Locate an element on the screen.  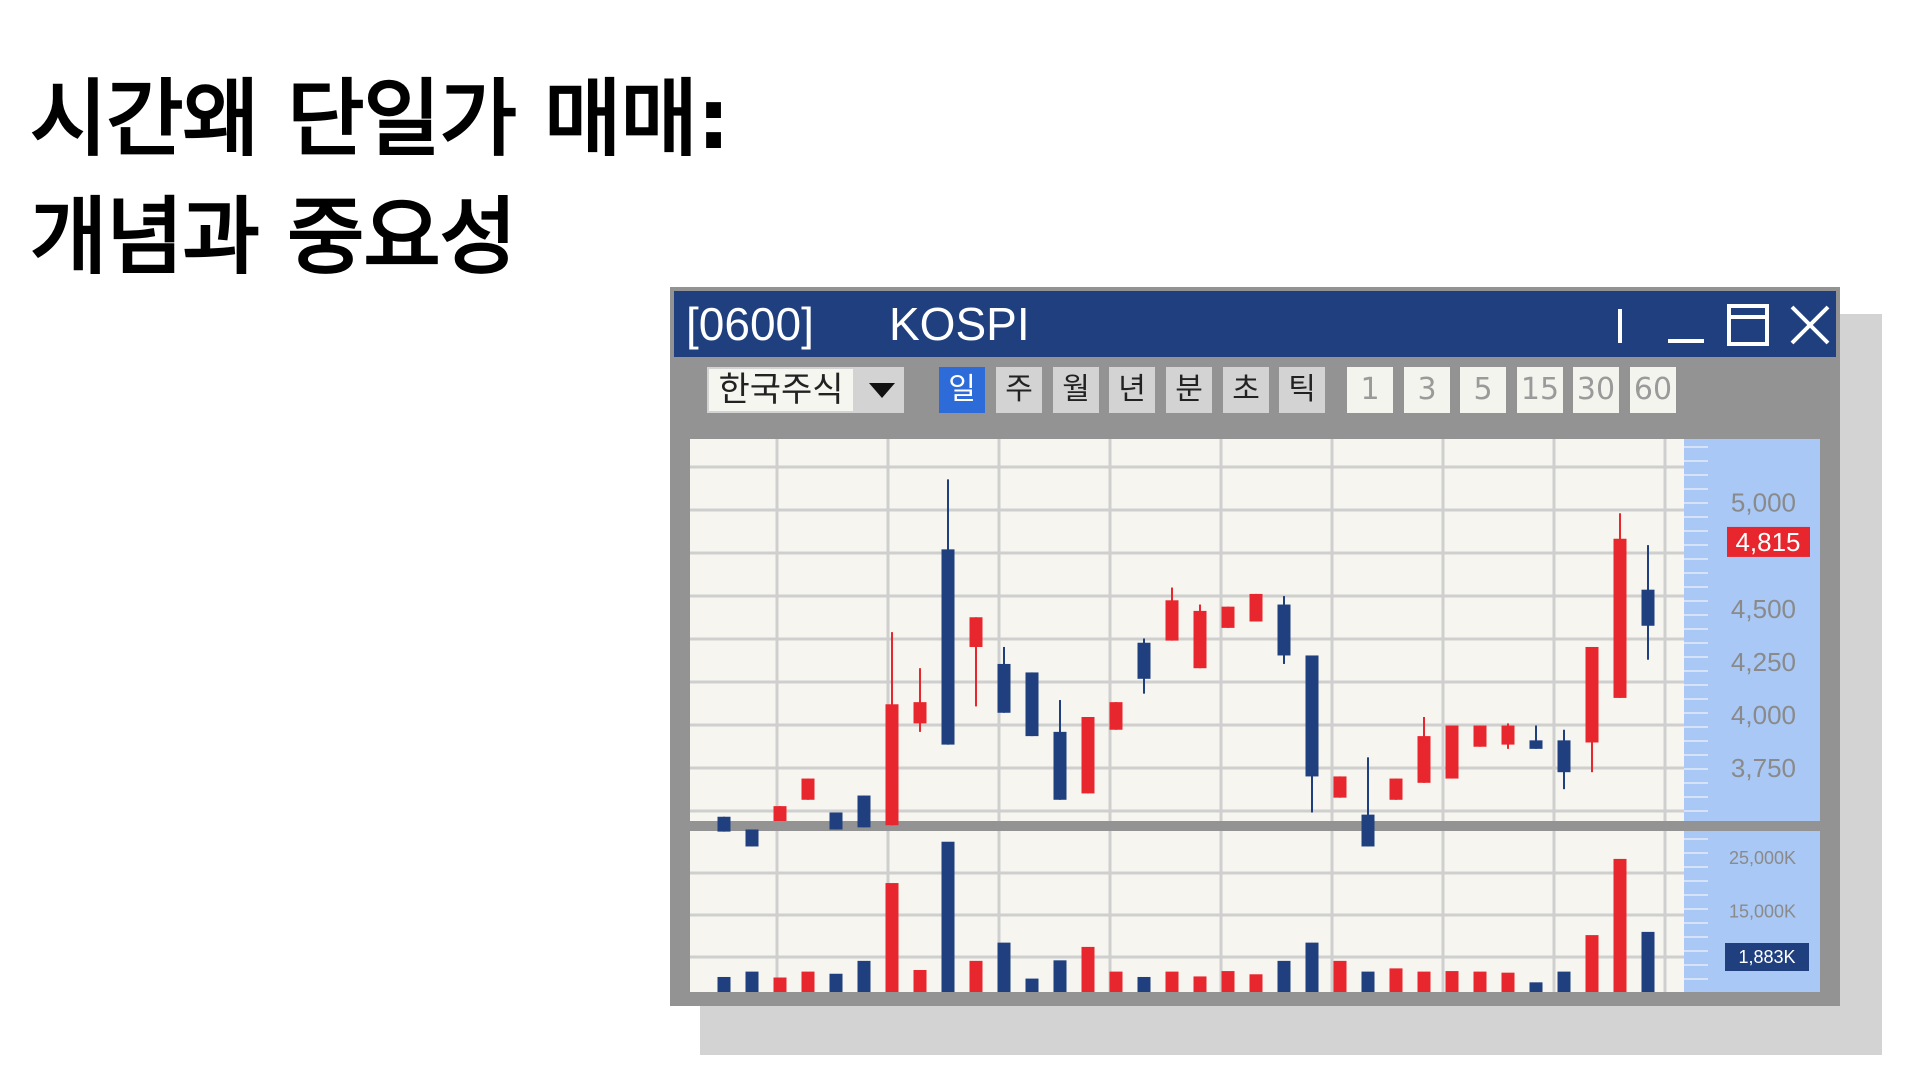
minimize-icon is located at coordinates (1686, 325).